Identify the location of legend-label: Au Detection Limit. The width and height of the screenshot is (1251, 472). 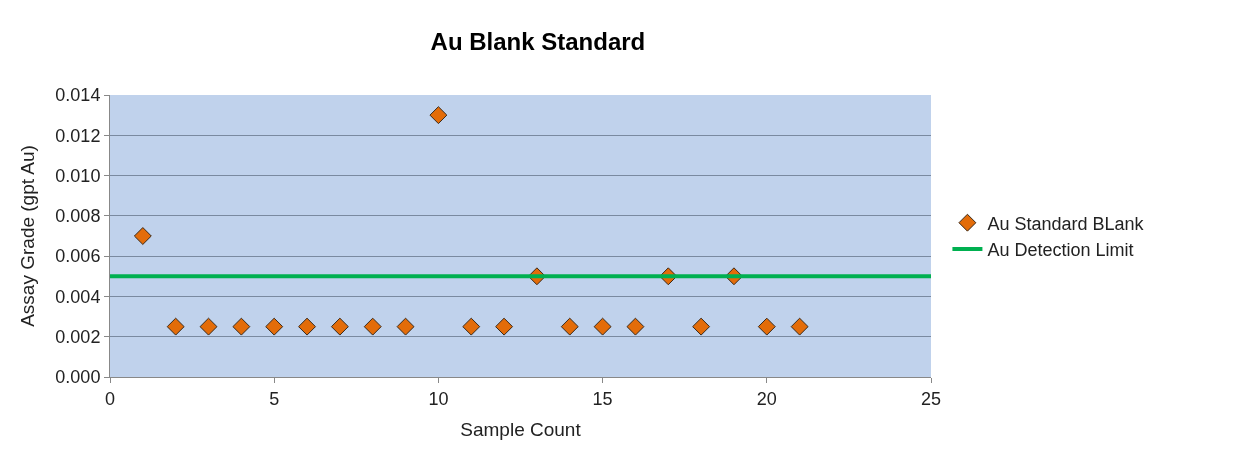
(1060, 250).